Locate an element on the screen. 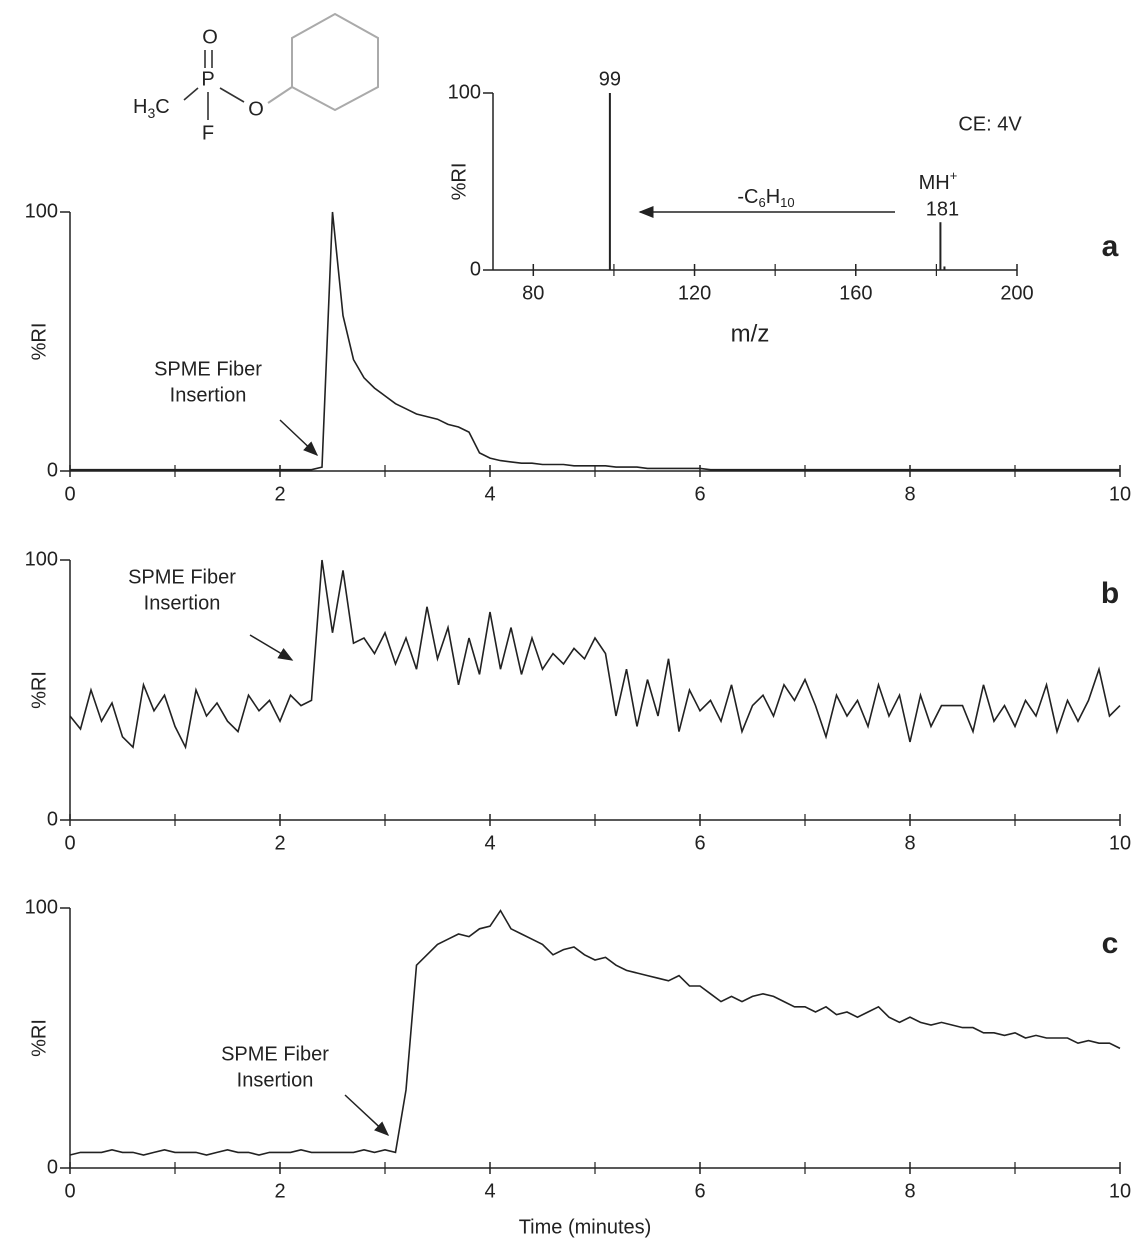 The width and height of the screenshot is (1140, 1244). peak-label: 181 is located at coordinates (942, 209).